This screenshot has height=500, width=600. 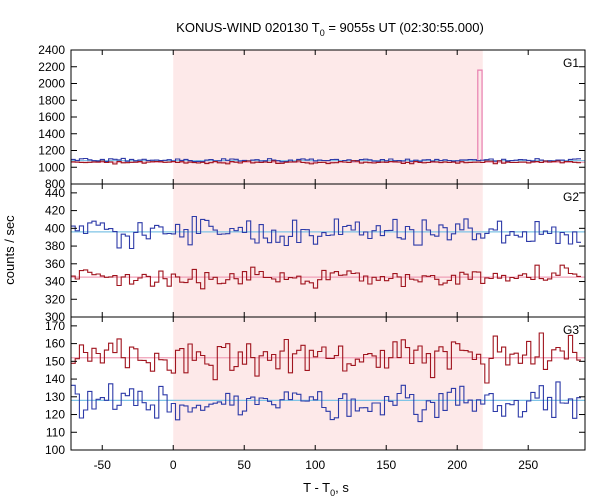 What do you see at coordinates (315, 465) in the screenshot?
I see `x-tick-label: 100` at bounding box center [315, 465].